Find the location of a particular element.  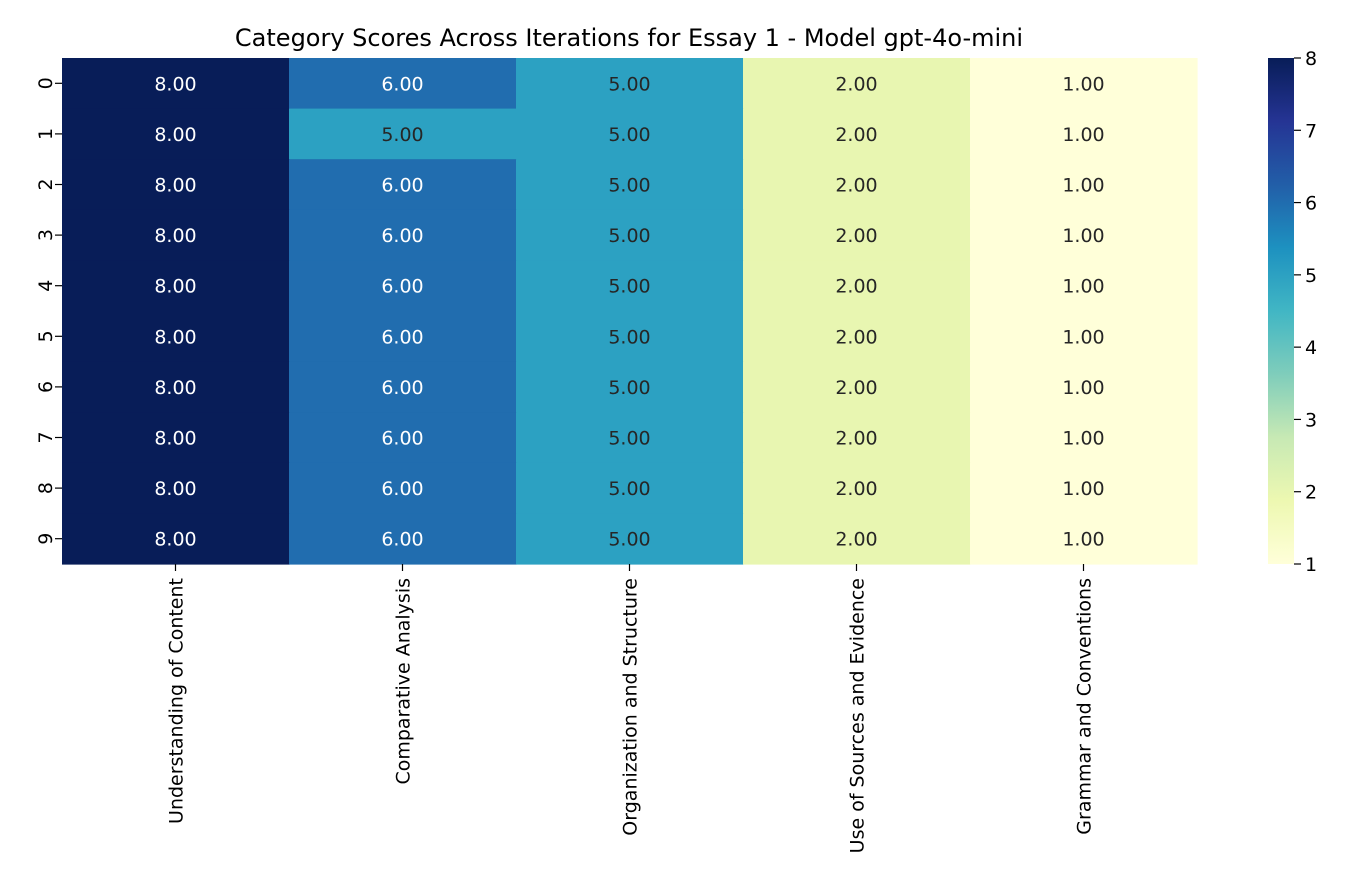

row-tick-label: 4 is located at coordinates (46, 286).